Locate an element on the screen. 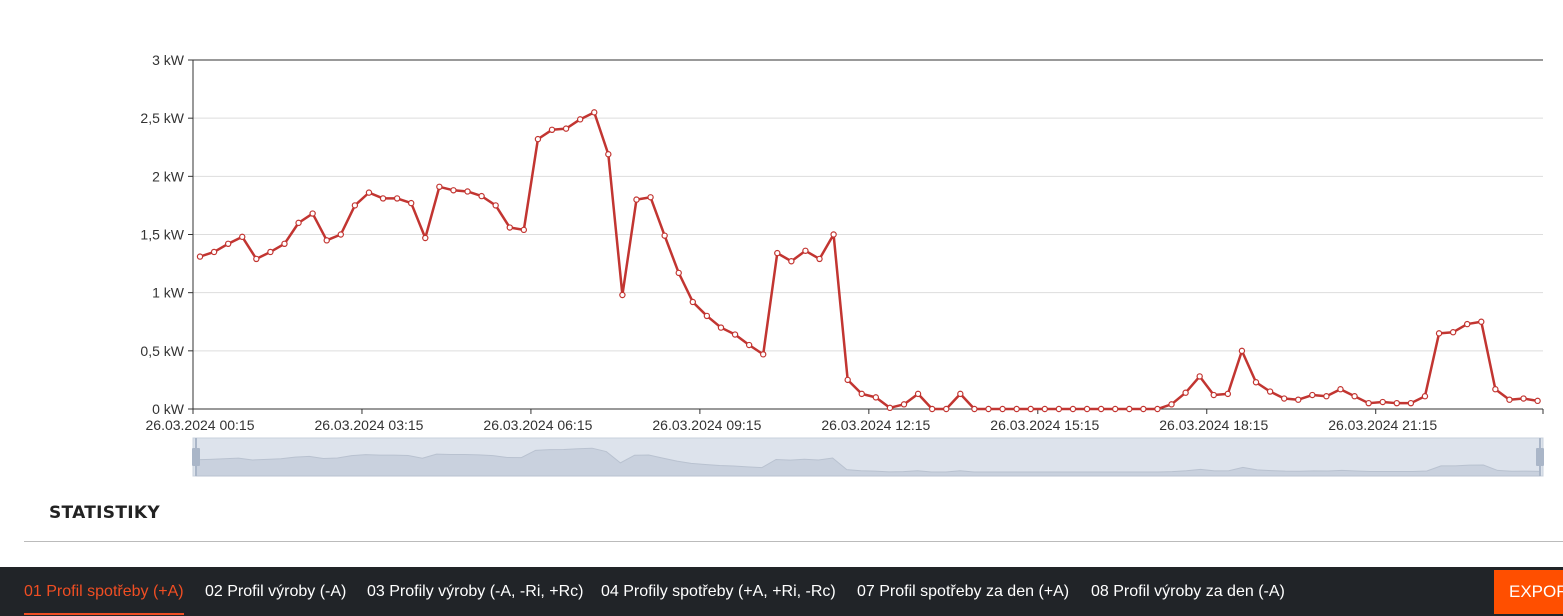 The height and width of the screenshot is (616, 1563). y-tick-label: 2 kW is located at coordinates (168, 176).